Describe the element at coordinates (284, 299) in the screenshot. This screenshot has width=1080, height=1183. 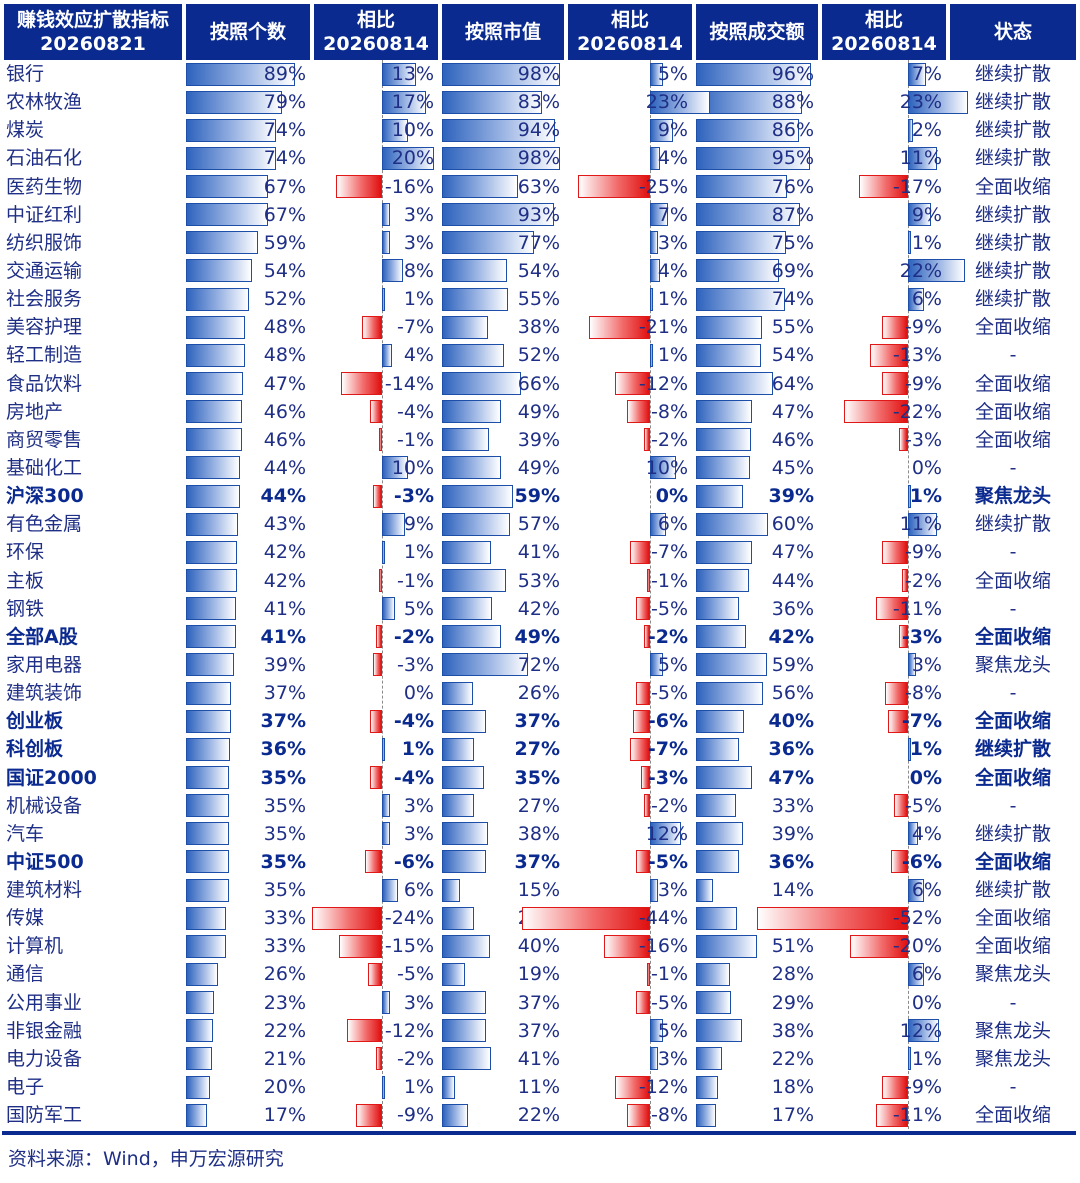
I see `count-label: 52%` at that location.